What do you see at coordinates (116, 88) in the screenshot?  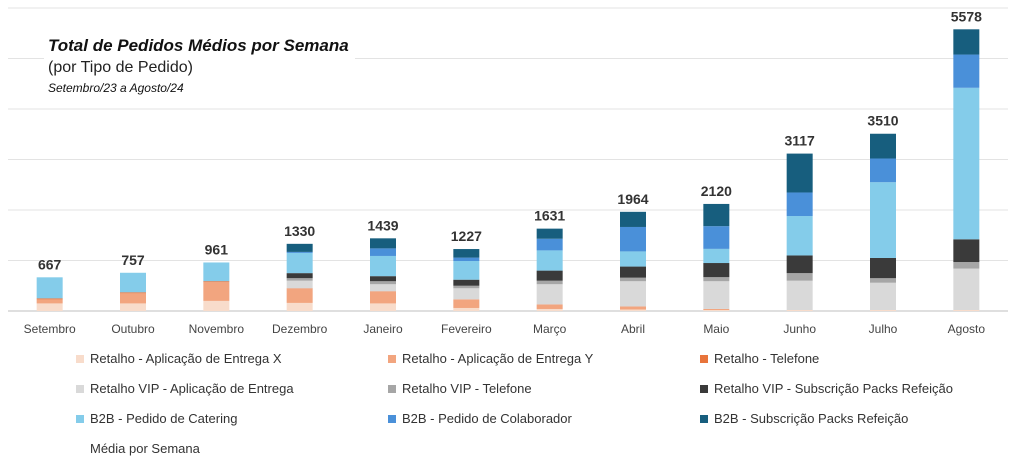 I see `chart-period: Setembro/23 a Agosto/24` at bounding box center [116, 88].